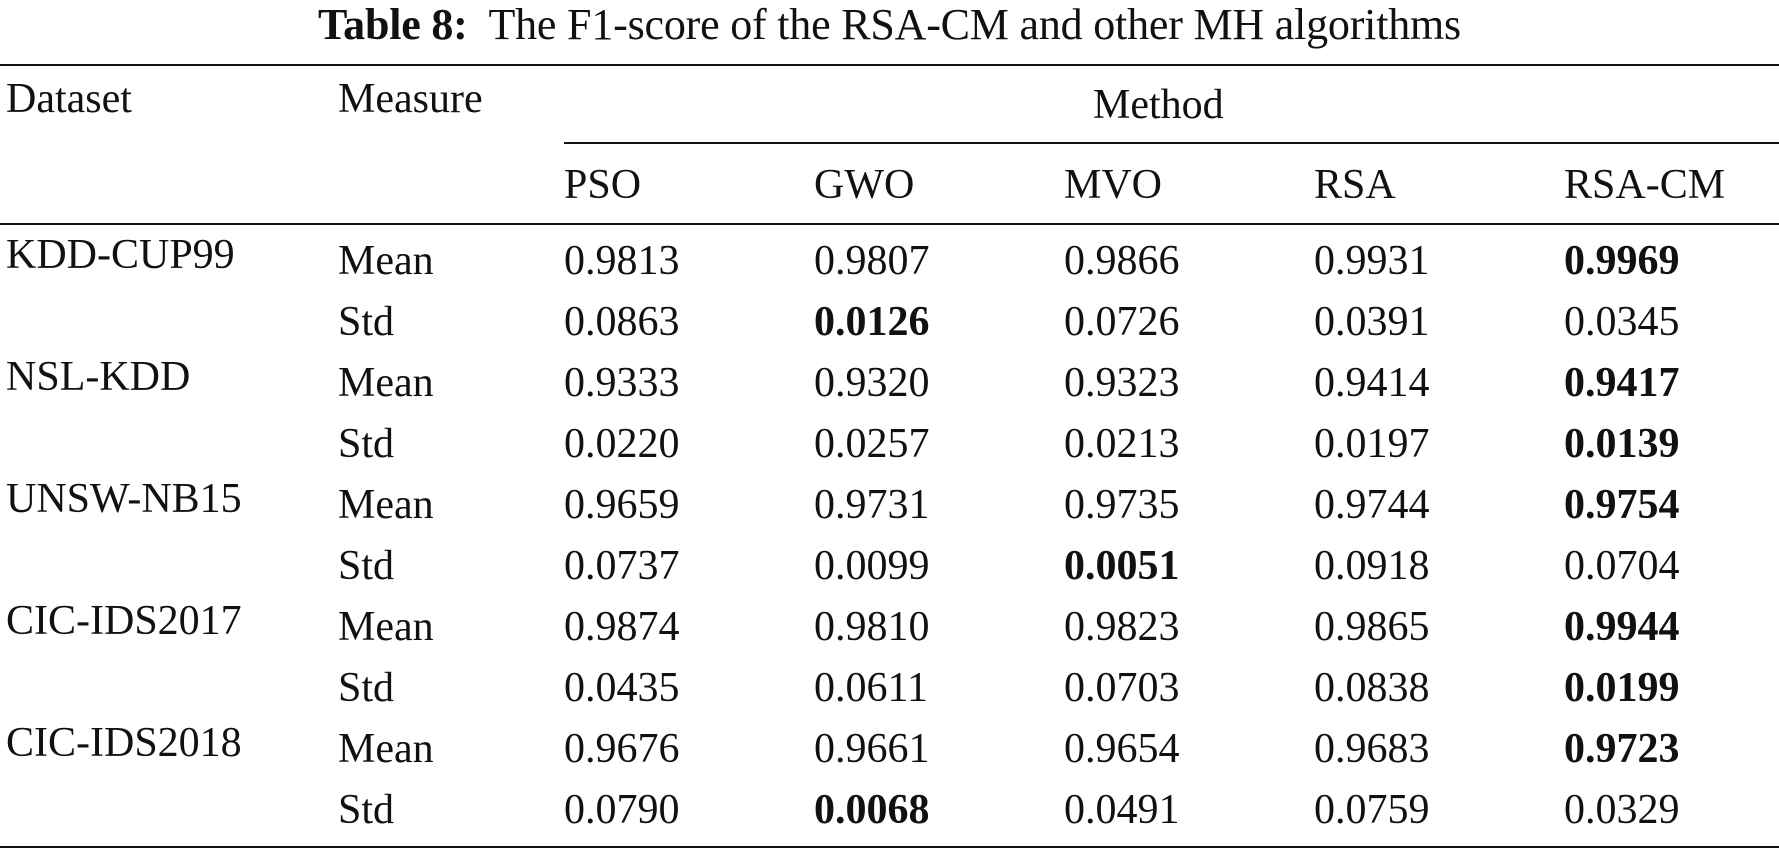 The height and width of the screenshot is (854, 1779). I want to click on table-cell: 0.9931, so click(1372, 261).